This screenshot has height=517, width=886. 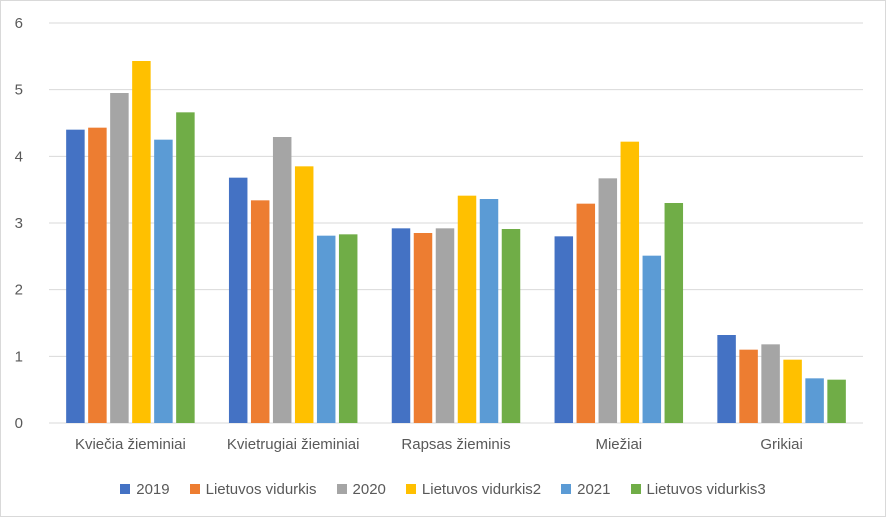 I want to click on legend-label: 2021, so click(x=594, y=489).